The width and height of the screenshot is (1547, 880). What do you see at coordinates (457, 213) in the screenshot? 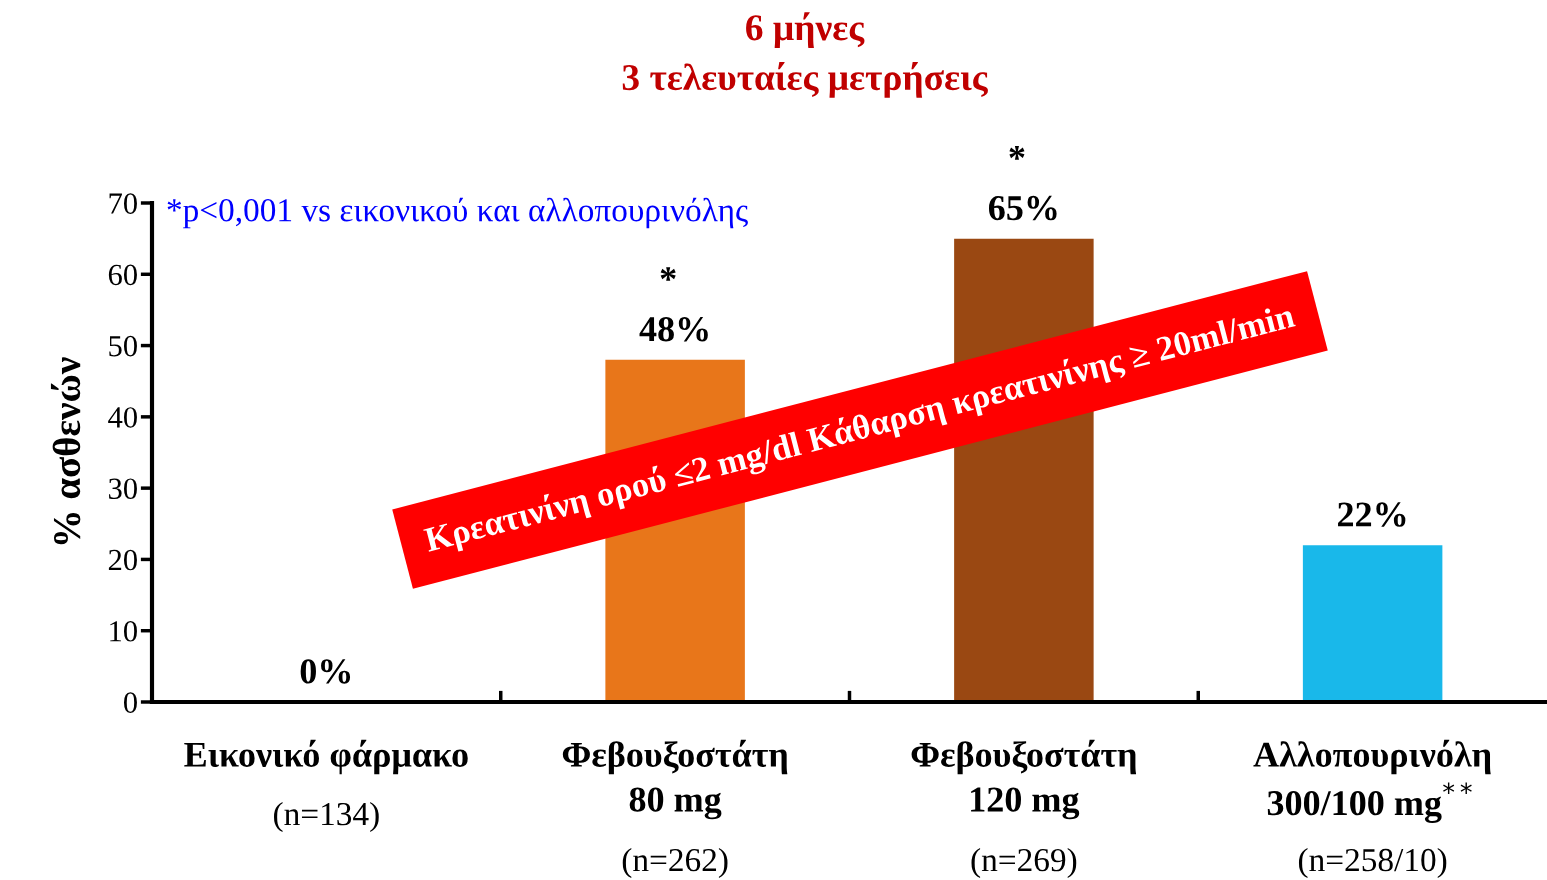
I see `annotation: *p<0,001 vs εικονικού και αλλοπουρινόλης` at bounding box center [457, 213].